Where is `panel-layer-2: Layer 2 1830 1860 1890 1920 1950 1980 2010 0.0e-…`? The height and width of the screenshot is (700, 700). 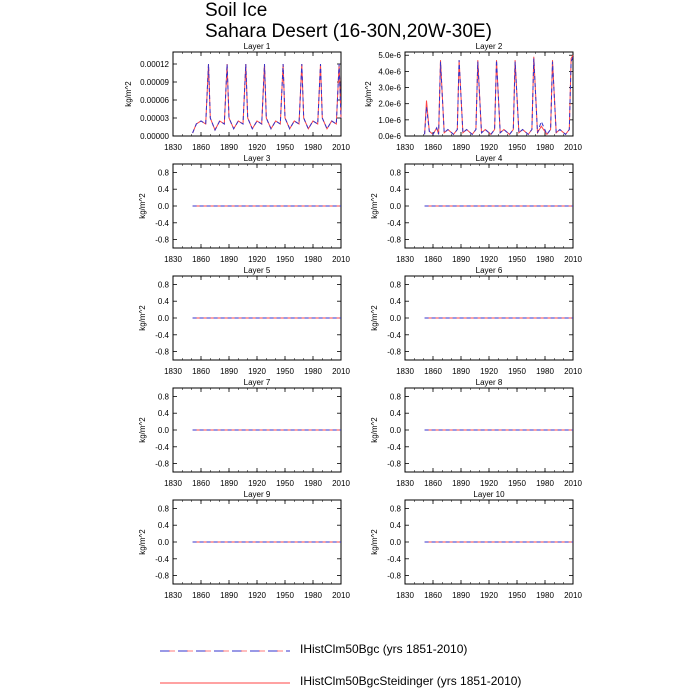 panel-layer-2: Layer 2 1830 1860 1890 1920 1950 1980 2010 0.0e-… is located at coordinates (473, 97).